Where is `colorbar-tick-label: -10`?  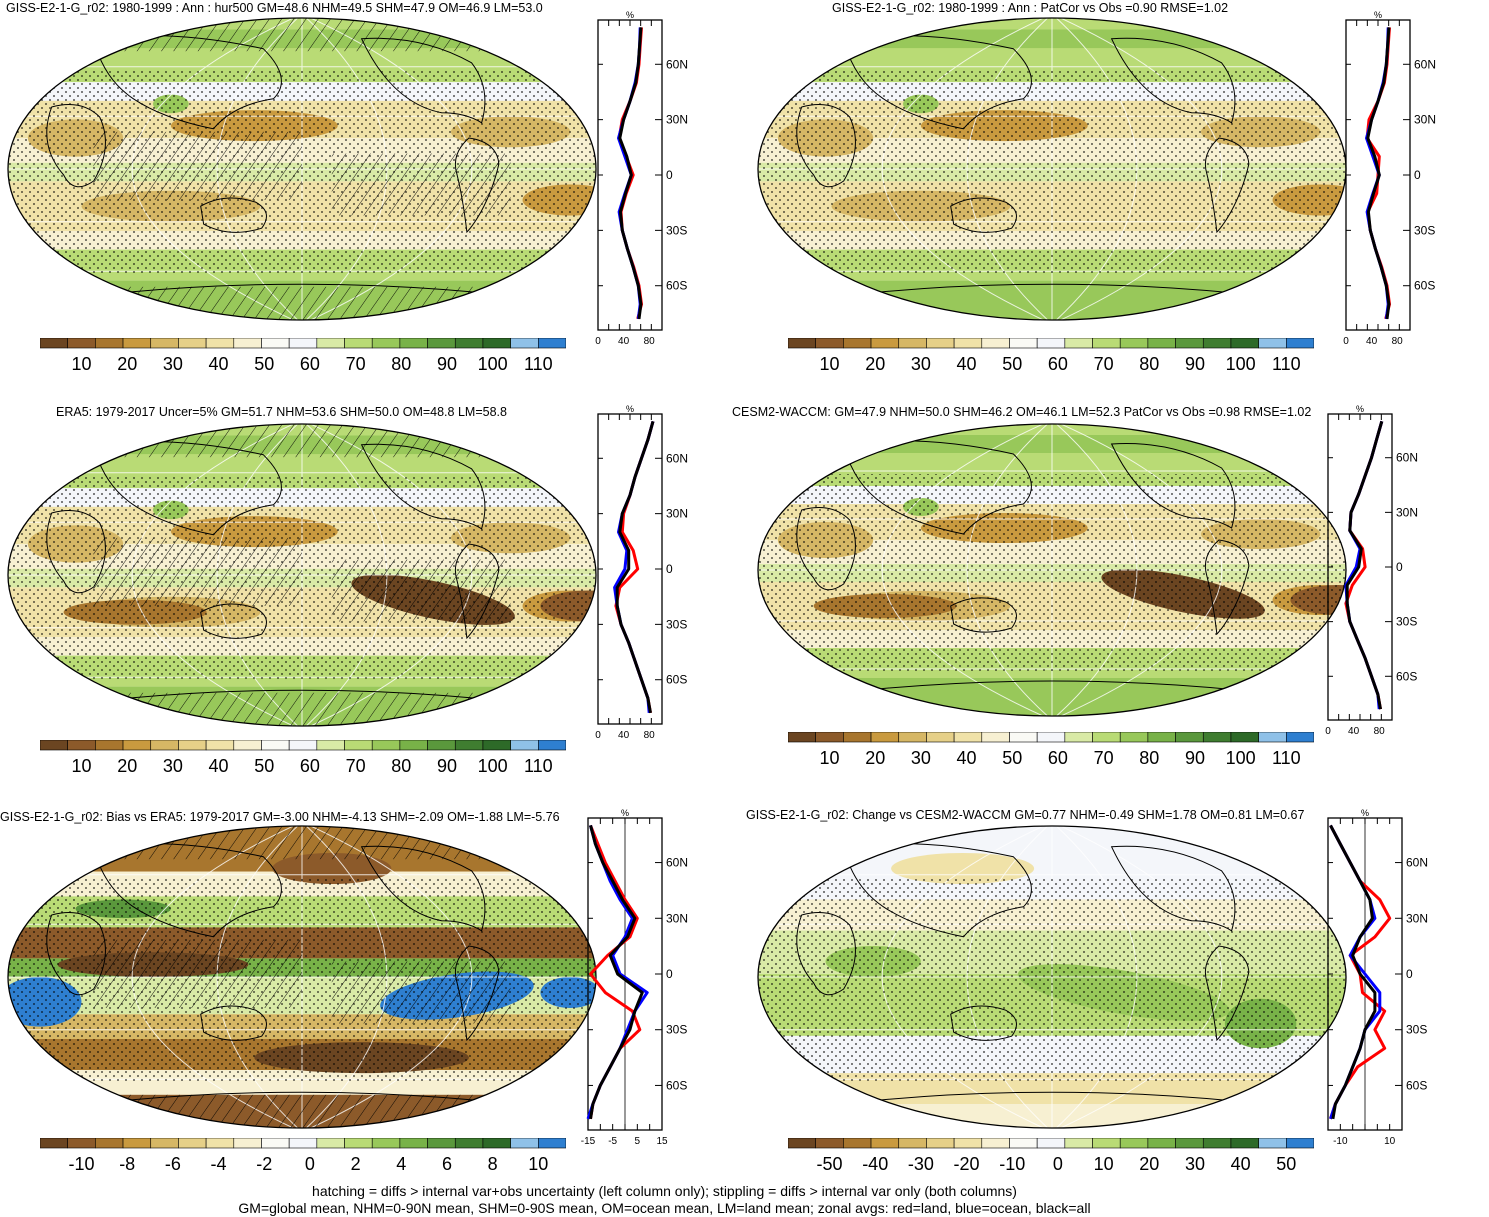 colorbar-tick-label: -10 is located at coordinates (82, 1164).